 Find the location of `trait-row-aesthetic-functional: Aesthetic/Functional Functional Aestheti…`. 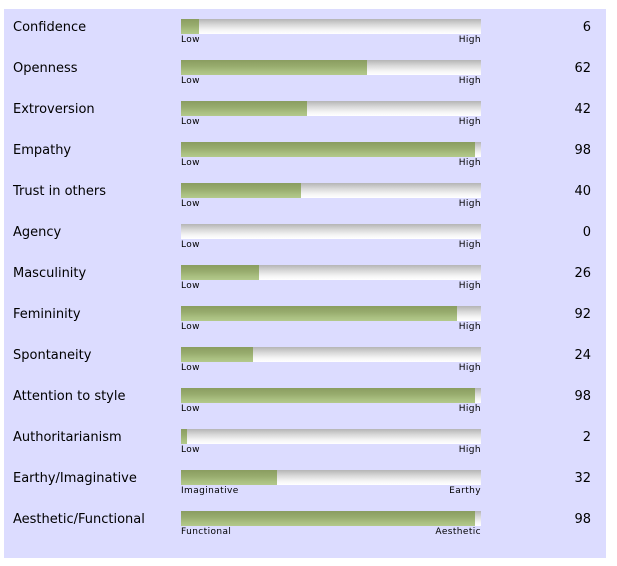

trait-row-aesthetic-functional: Aesthetic/Functional Functional Aestheti… is located at coordinates (305, 521).